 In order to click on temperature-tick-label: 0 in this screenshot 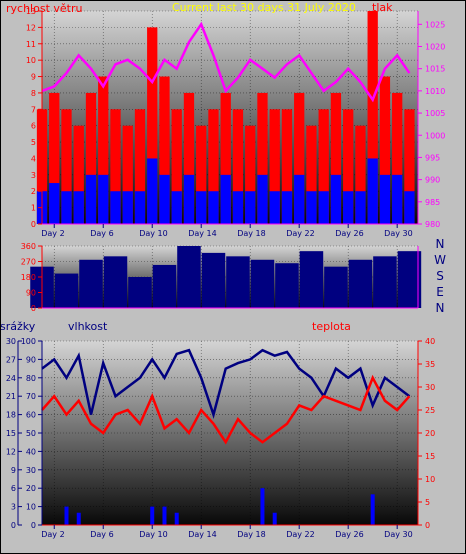, I will do `click(427, 525)`.